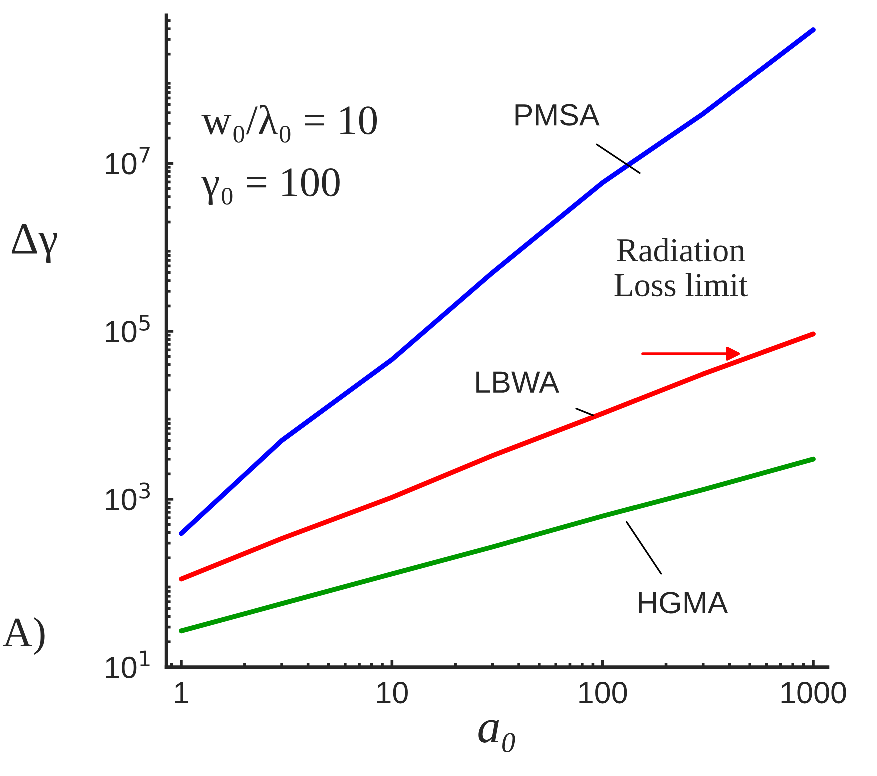  Describe the element at coordinates (683, 603) in the screenshot. I see `text: HGMA` at that location.